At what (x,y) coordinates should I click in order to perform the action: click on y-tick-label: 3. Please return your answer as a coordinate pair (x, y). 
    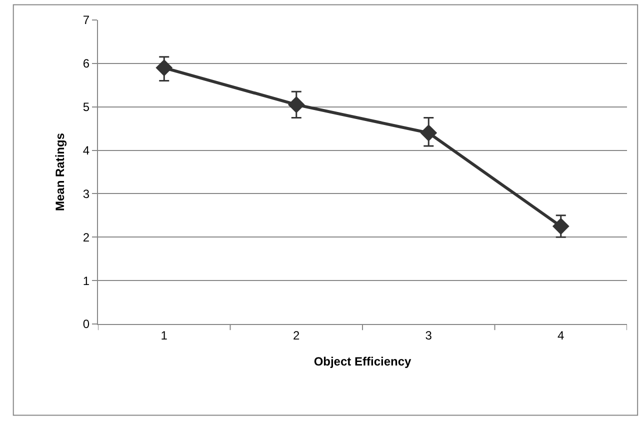
    Looking at the image, I should click on (86, 193).